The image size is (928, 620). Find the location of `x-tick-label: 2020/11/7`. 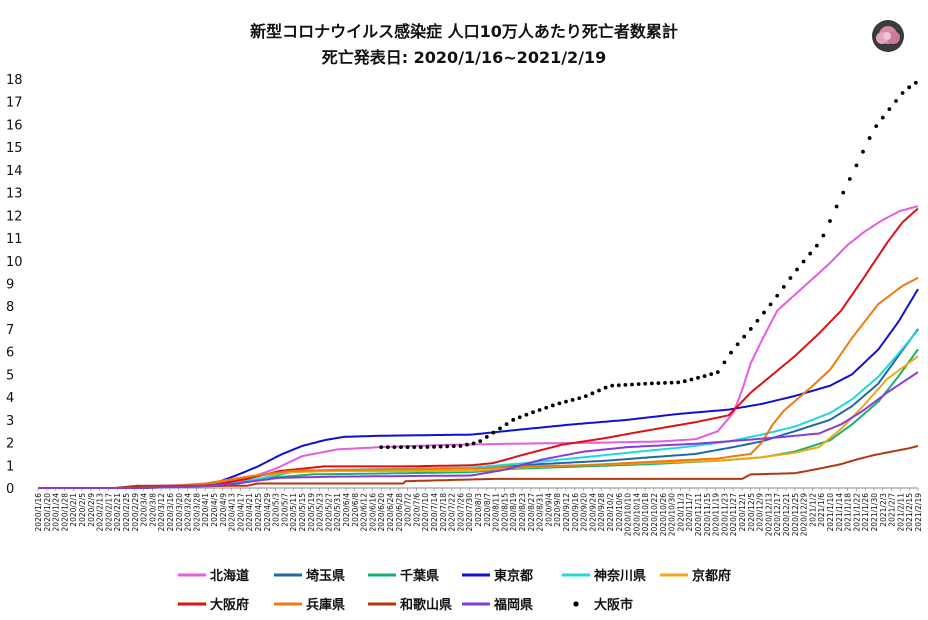

x-tick-label: 2020/11/7 is located at coordinates (689, 512).